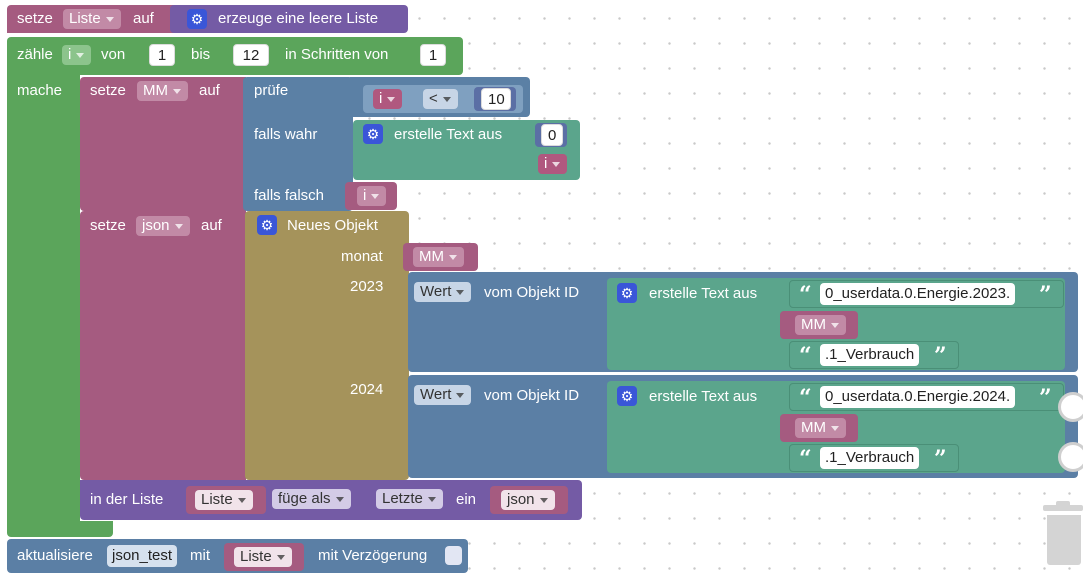 The image size is (1083, 585). What do you see at coordinates (298, 18) in the screenshot?
I see `create-empty-list-label: erzeuge eine leere Liste` at bounding box center [298, 18].